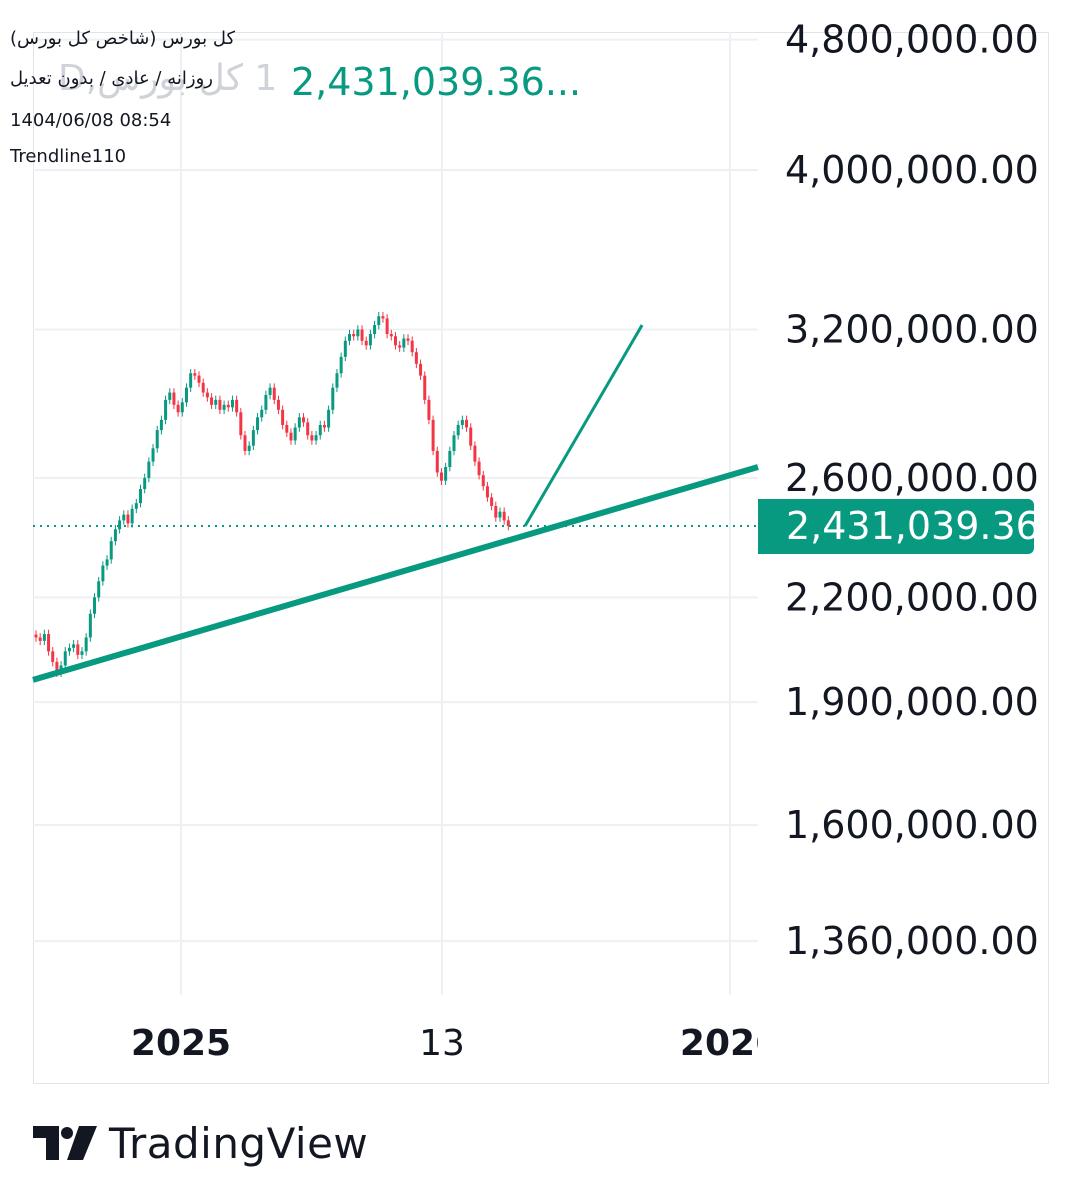 The width and height of the screenshot is (1083, 1200). What do you see at coordinates (239, 1143) in the screenshot?
I see `brand-name: TradingView` at bounding box center [239, 1143].